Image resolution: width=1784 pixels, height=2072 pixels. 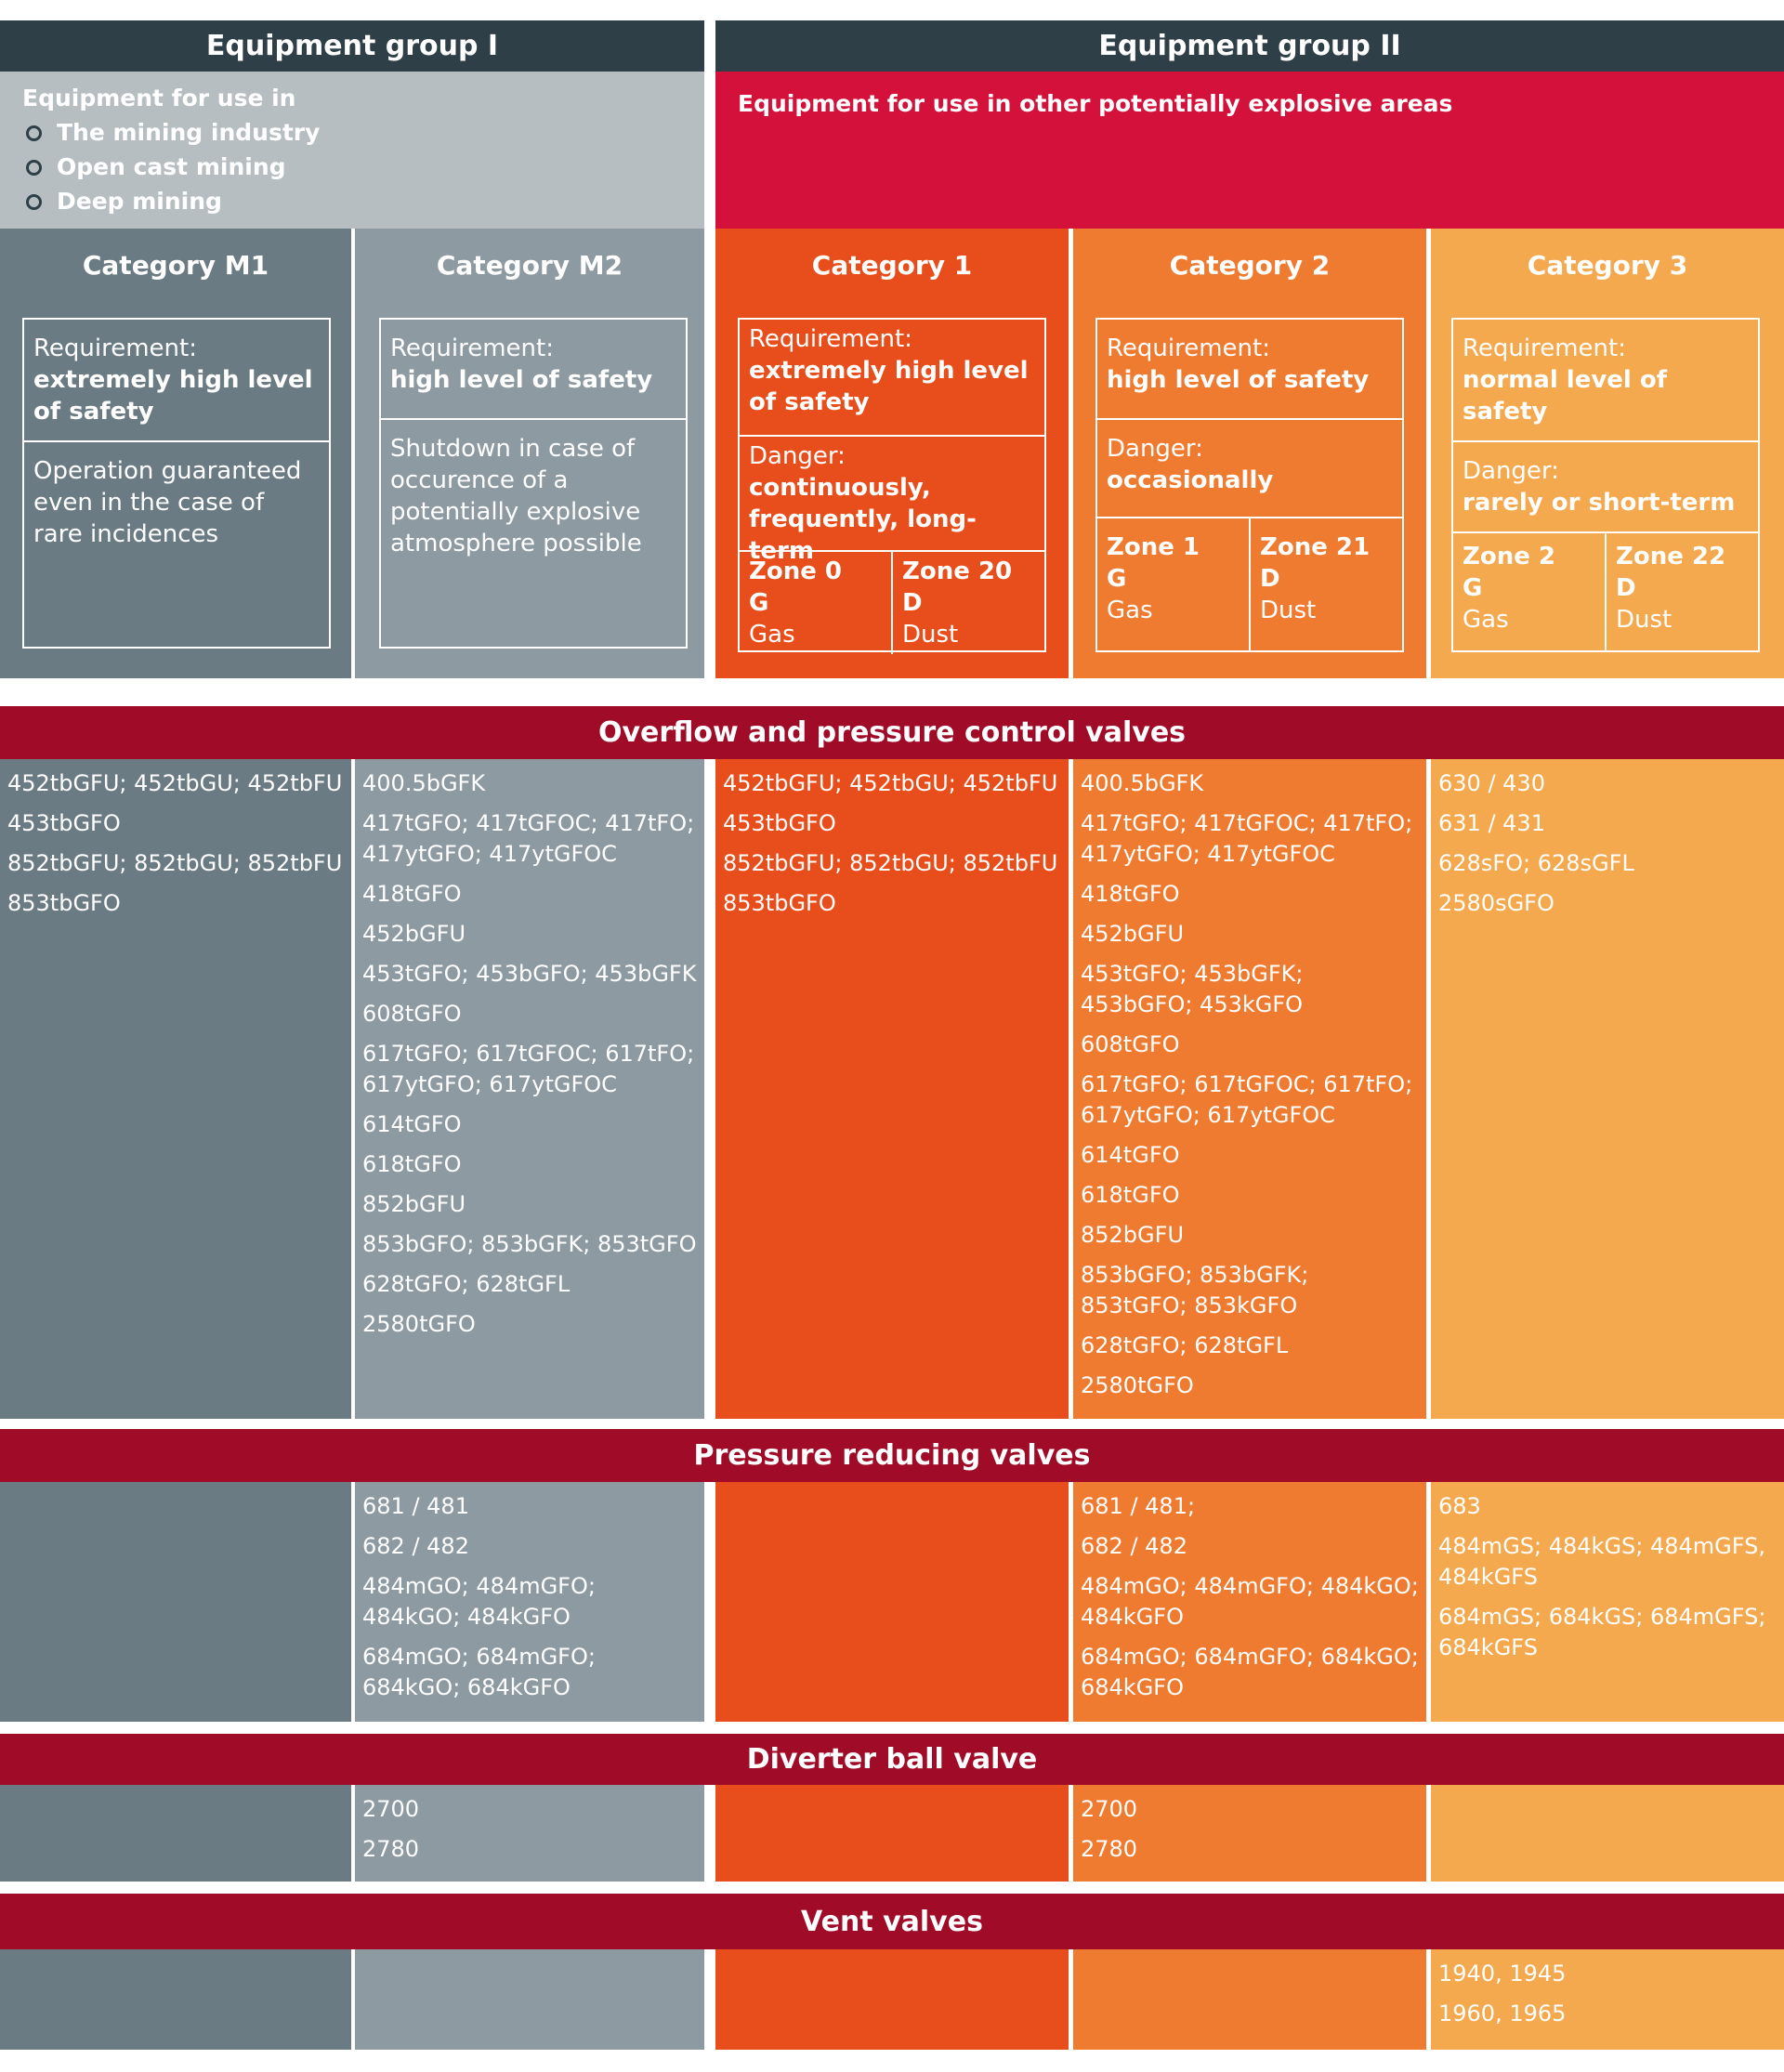 What do you see at coordinates (967, 603) in the screenshot?
I see `zone-dust: Zone 20 D Dust` at bounding box center [967, 603].